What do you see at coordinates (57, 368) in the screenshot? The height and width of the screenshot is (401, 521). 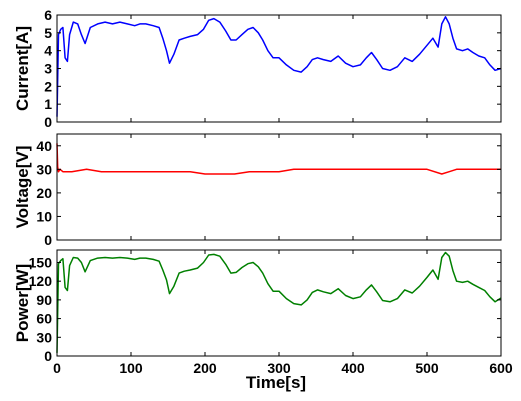 I see `power-x-tick-label: 0` at bounding box center [57, 368].